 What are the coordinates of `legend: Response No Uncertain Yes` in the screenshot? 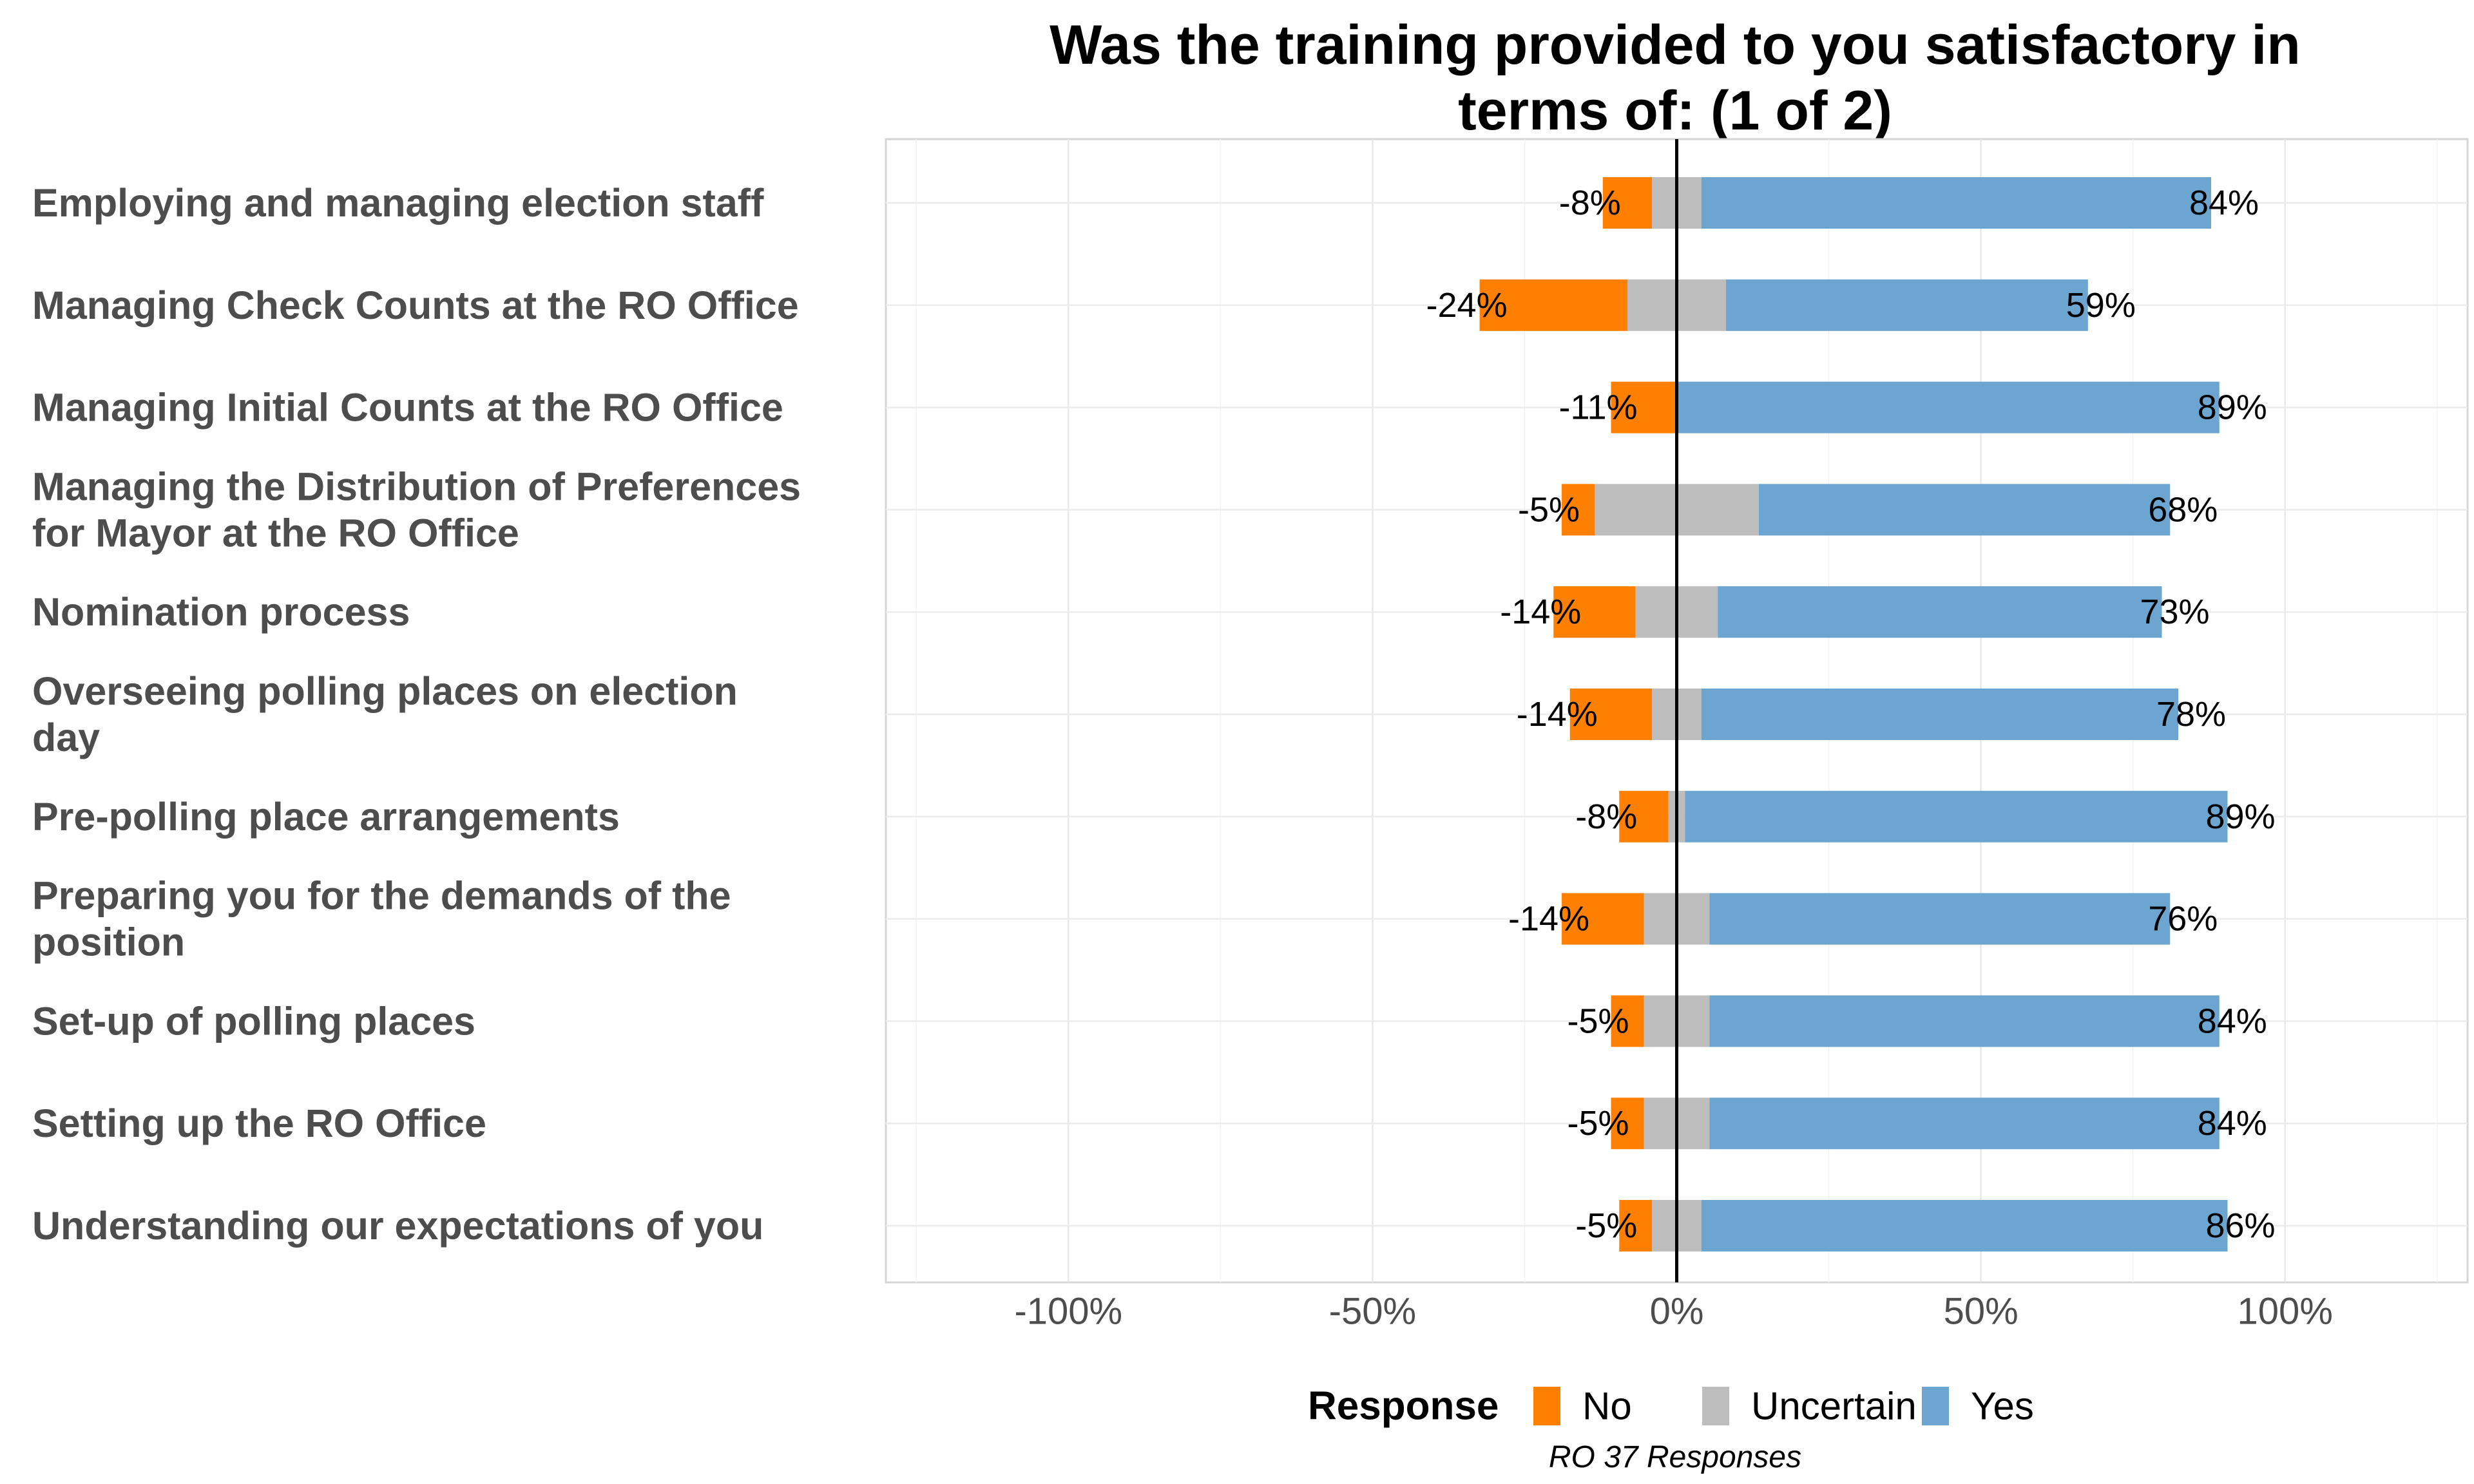 It's located at (1671, 1406).